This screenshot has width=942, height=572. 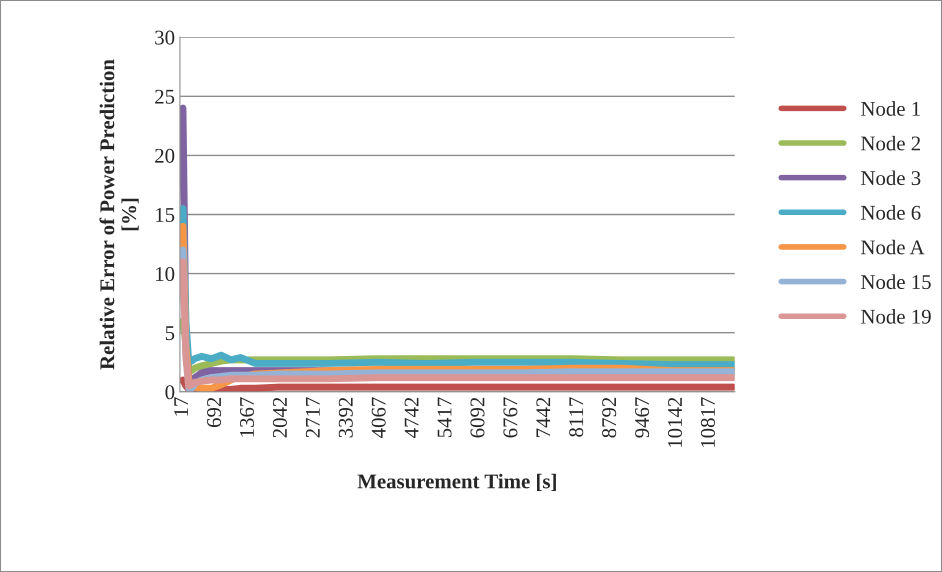 I want to click on y-tick-label: 10, so click(x=165, y=274).